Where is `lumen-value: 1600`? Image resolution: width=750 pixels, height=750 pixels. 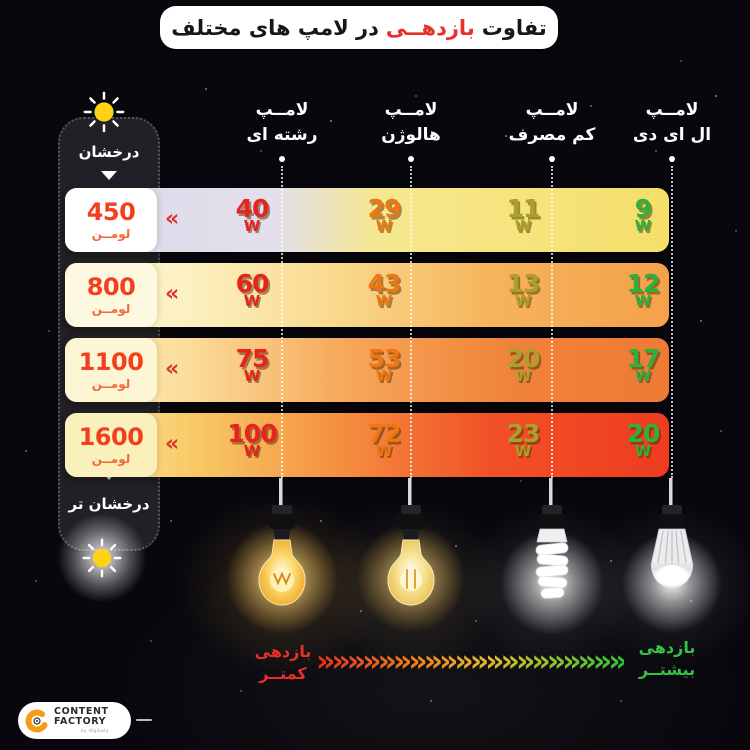 lumen-value: 1600 is located at coordinates (111, 436).